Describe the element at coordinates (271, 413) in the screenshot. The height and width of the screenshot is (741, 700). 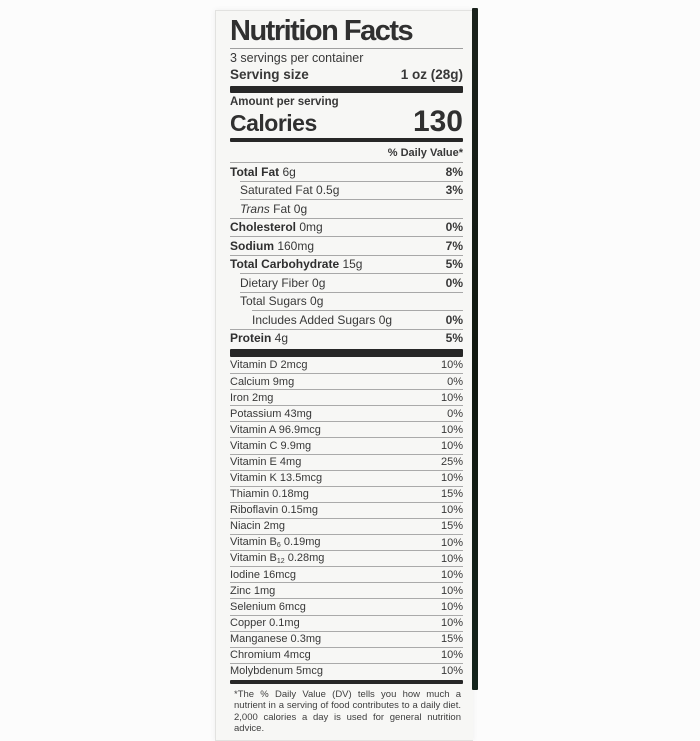
I see `nutrient-name: Potassium 43mg` at that location.